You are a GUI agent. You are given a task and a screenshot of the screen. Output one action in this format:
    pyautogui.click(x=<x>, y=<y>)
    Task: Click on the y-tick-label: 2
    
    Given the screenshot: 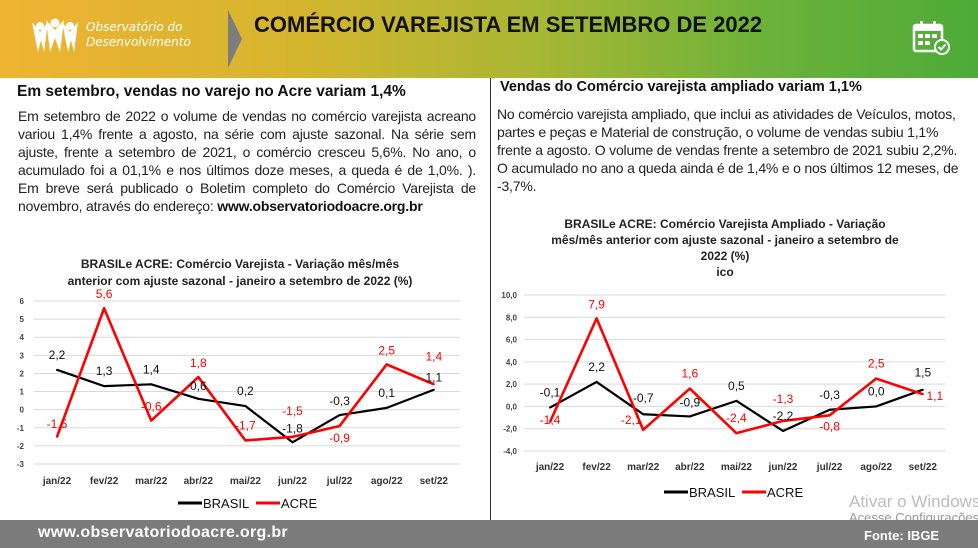 What is the action you would take?
    pyautogui.click(x=22, y=373)
    